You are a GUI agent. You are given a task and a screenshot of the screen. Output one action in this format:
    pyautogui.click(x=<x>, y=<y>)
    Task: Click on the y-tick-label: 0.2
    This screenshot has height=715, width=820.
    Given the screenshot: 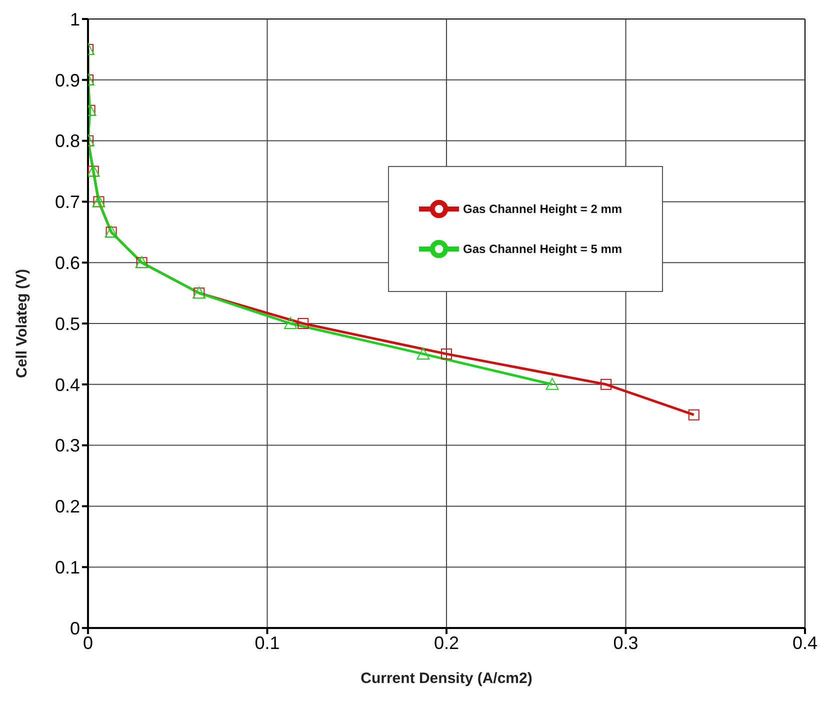 What is the action you would take?
    pyautogui.click(x=67, y=506)
    